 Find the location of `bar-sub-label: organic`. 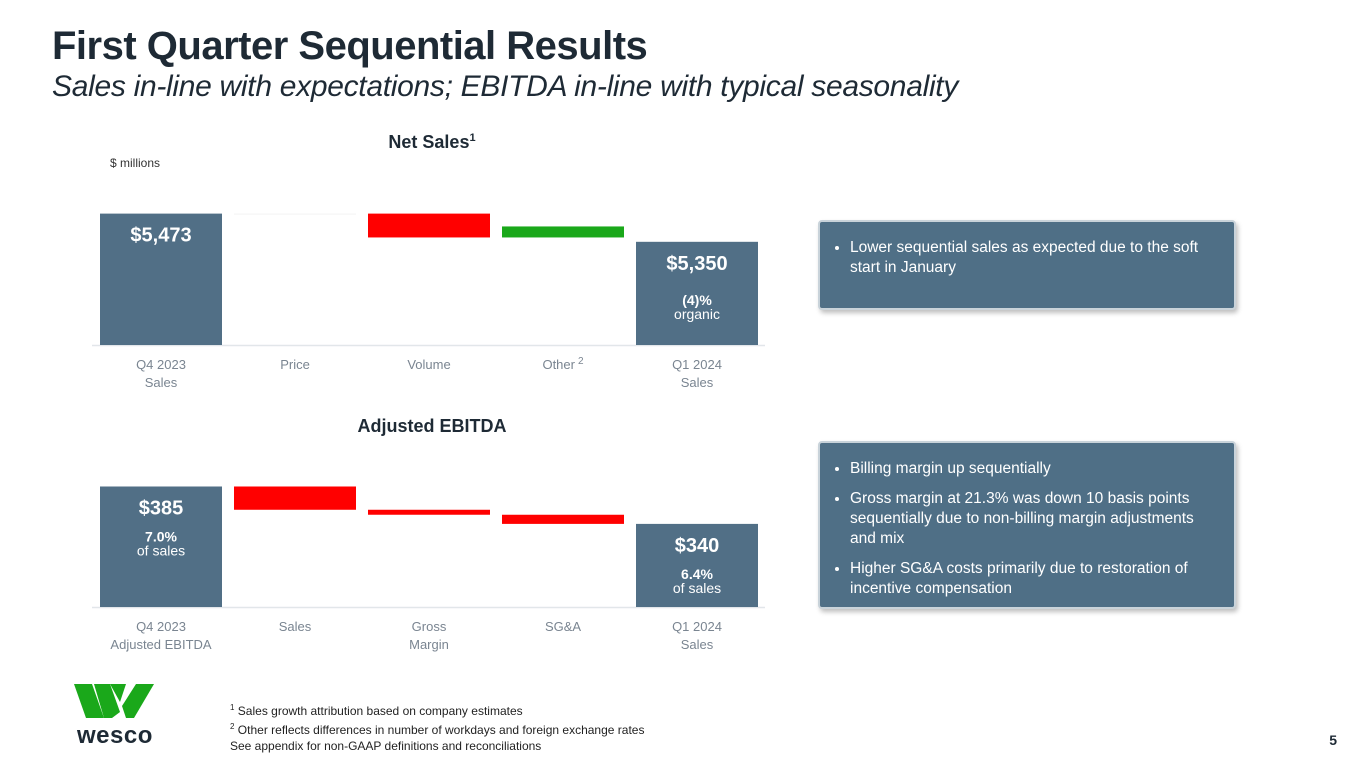

bar-sub-label: organic is located at coordinates (697, 314).